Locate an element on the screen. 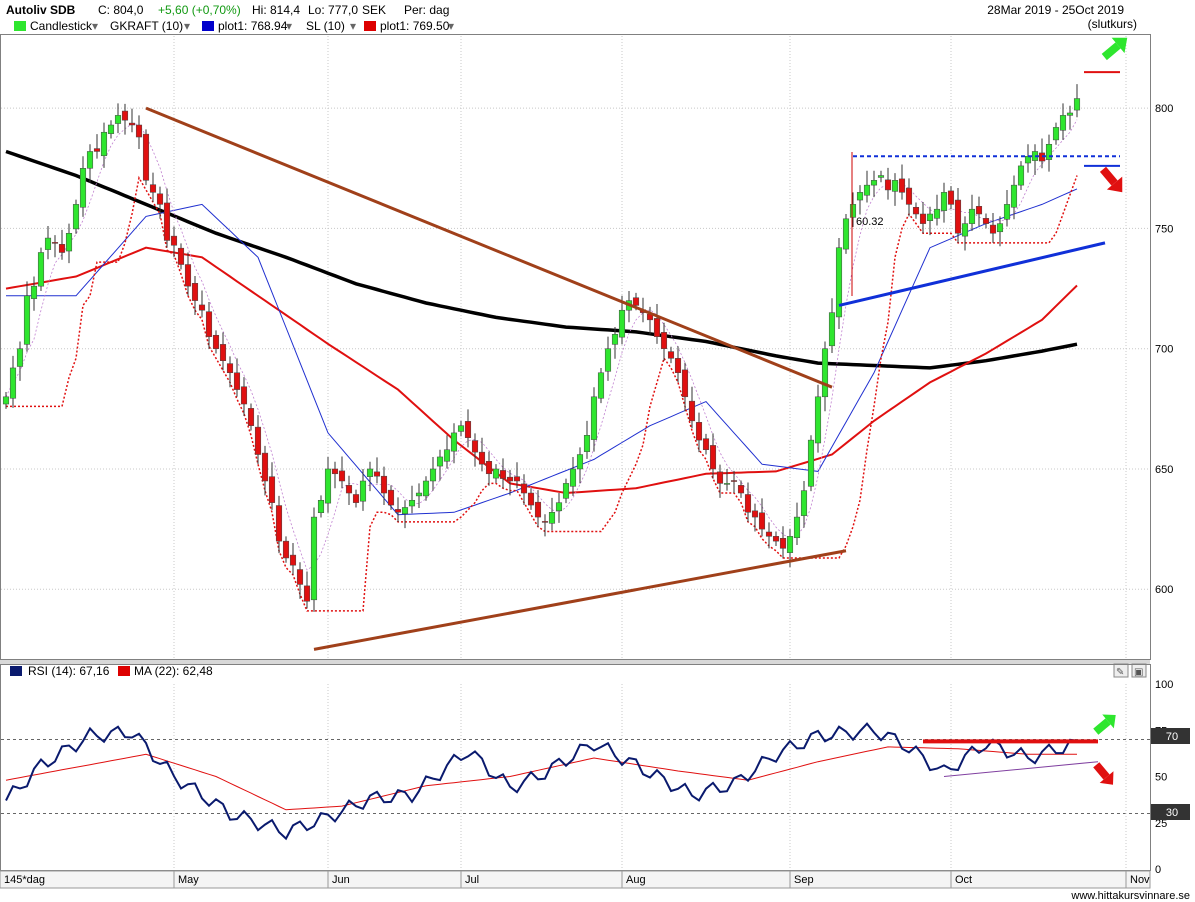 The height and width of the screenshot is (902, 1195). rsi-trend-lines is located at coordinates (1011, 758).